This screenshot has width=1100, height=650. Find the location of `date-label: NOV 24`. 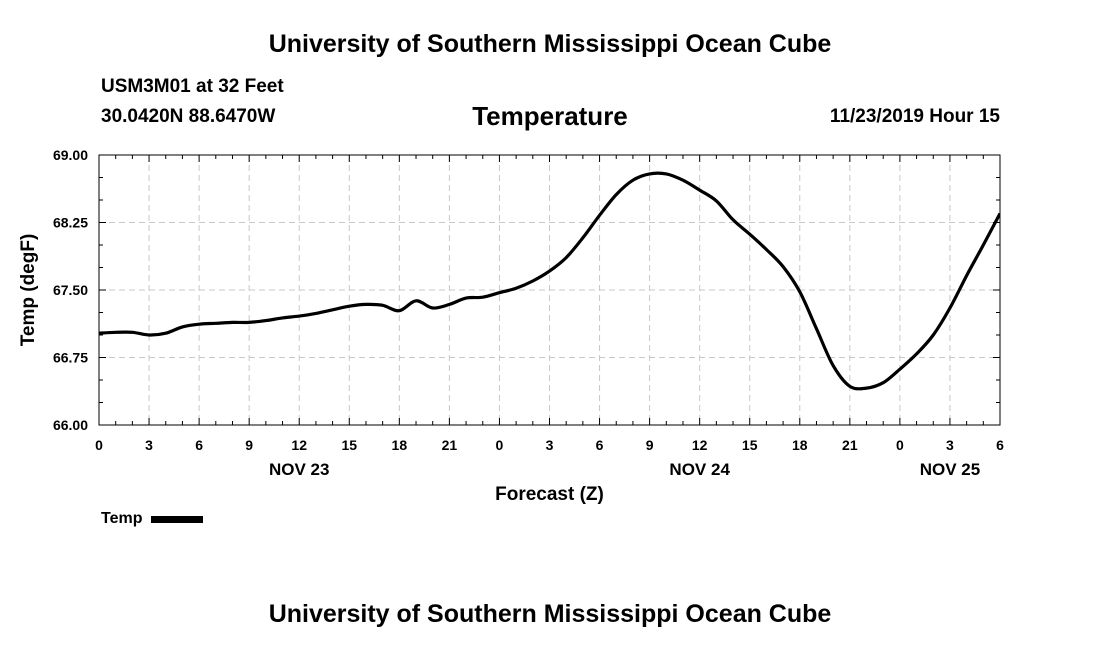

date-label: NOV 24 is located at coordinates (699, 469).